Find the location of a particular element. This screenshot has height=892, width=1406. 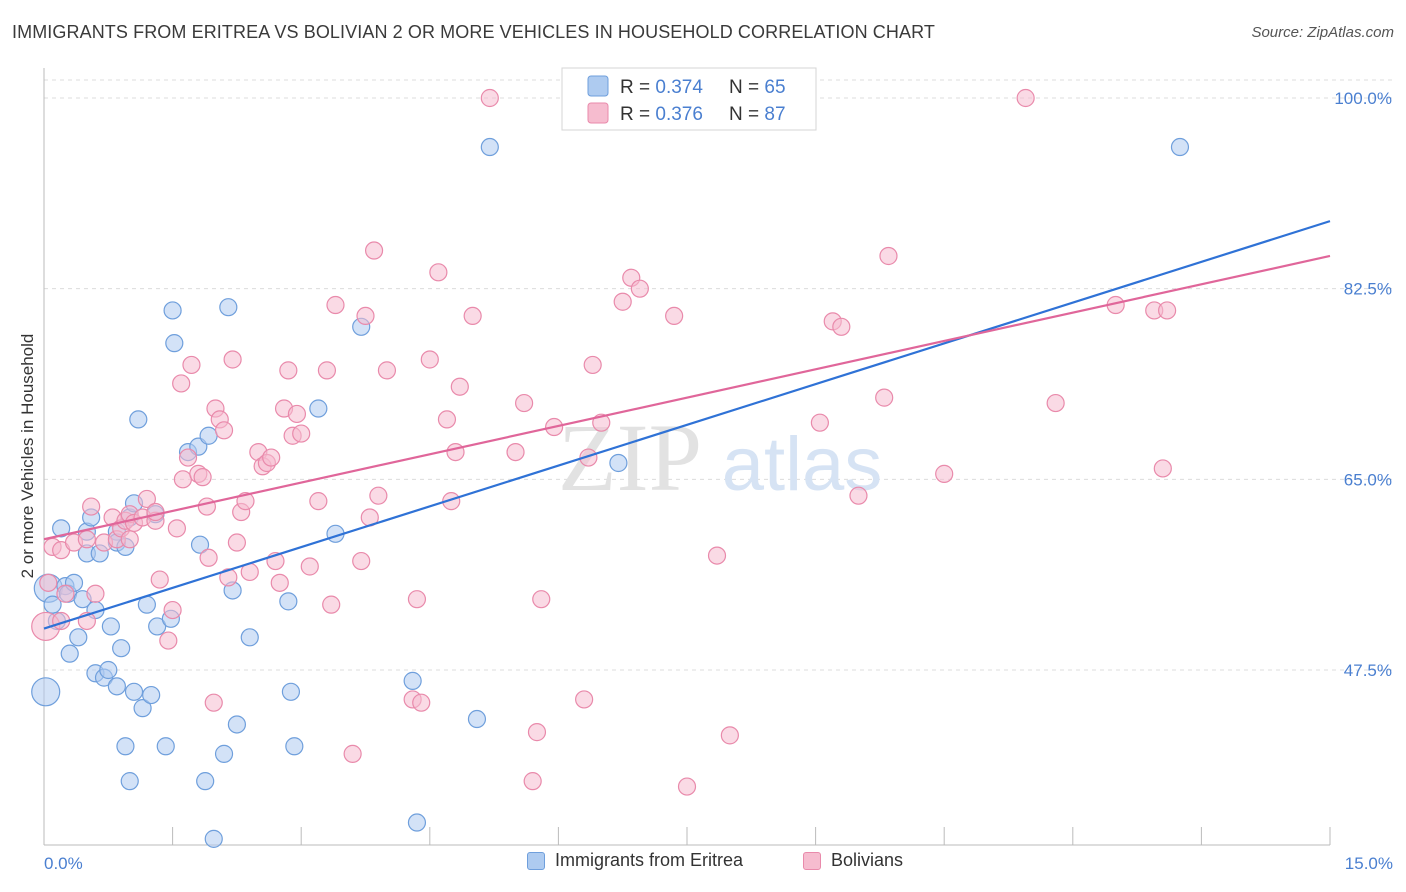

series-legend: Immigrants from Eritrea Bolivians is located at coordinates (703, 865).